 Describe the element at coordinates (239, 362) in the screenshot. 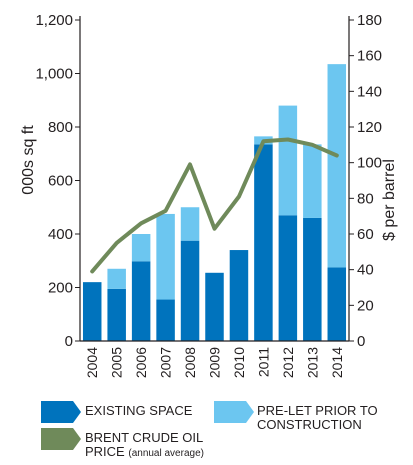

I see `x-tick-label: 2010` at that location.